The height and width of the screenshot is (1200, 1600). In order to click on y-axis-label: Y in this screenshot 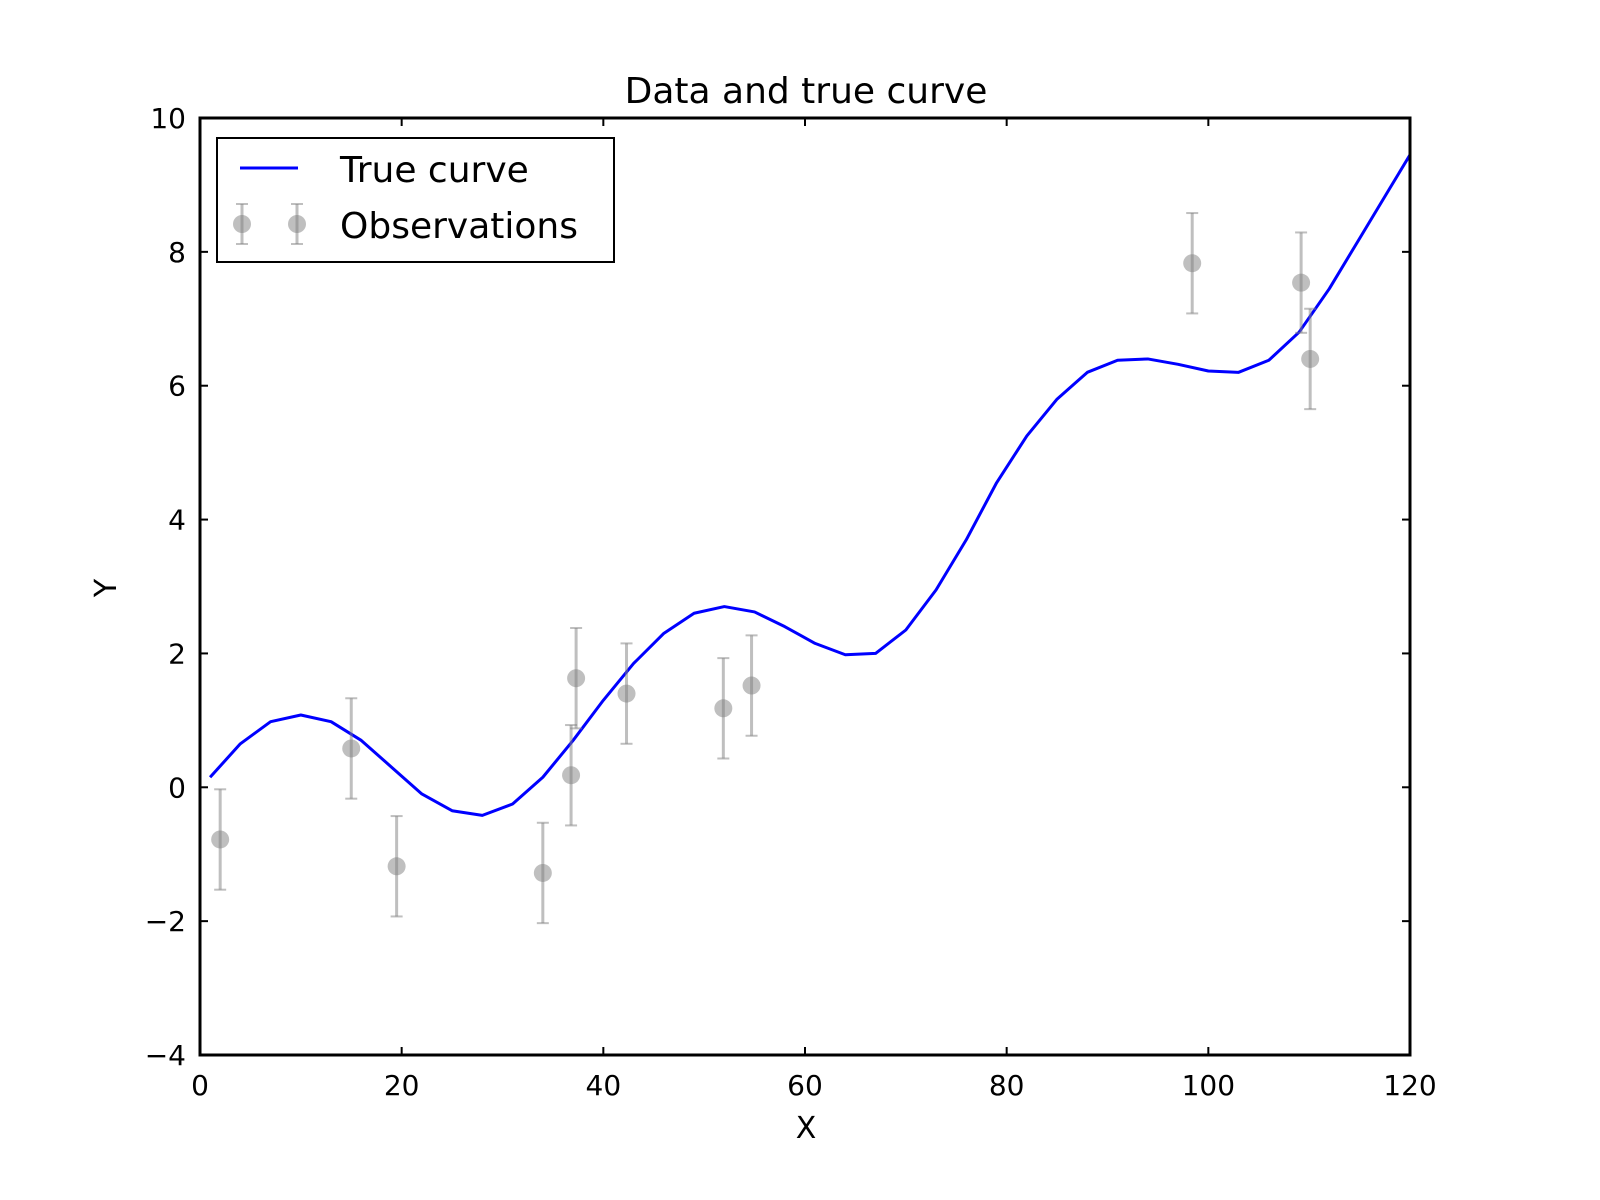, I will do `click(106, 588)`.